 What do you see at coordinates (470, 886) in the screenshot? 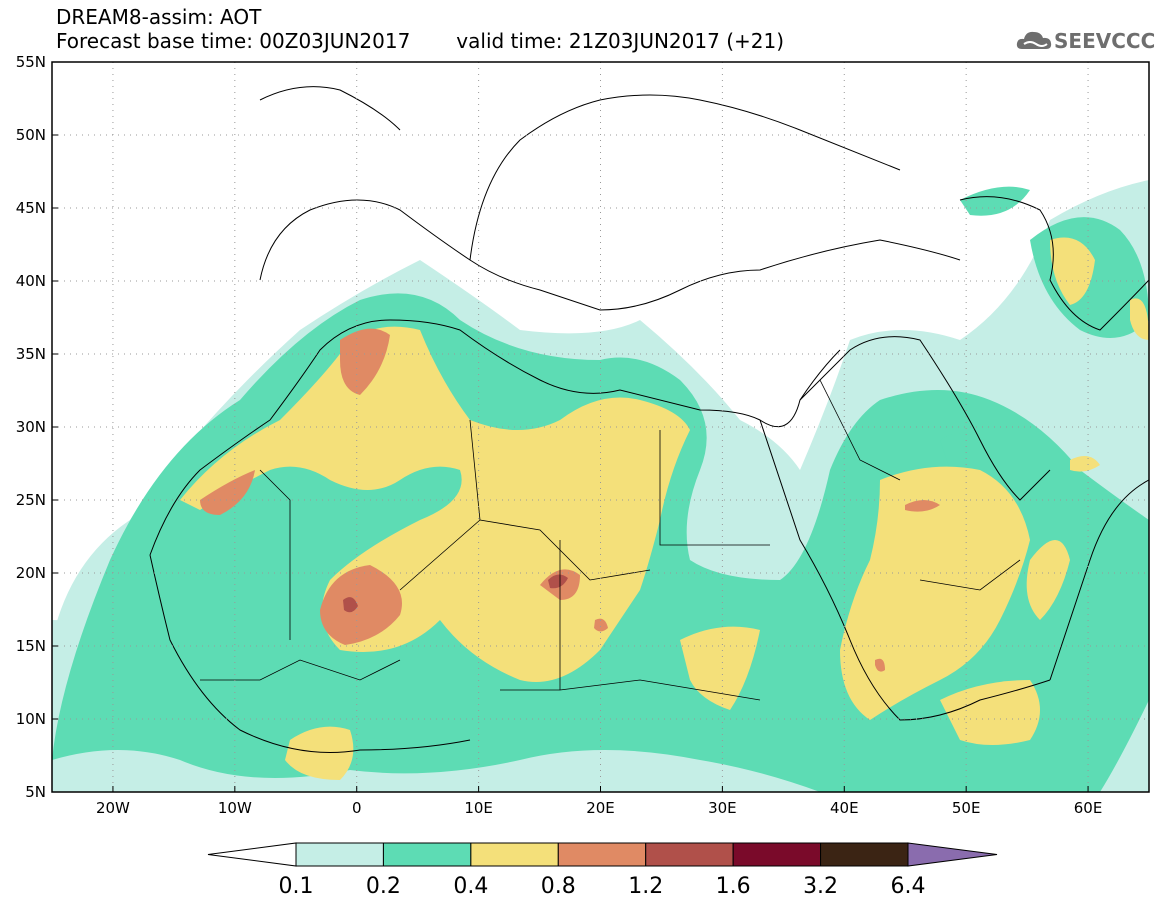
I see `colorbar-label: 0.4` at bounding box center [470, 886].